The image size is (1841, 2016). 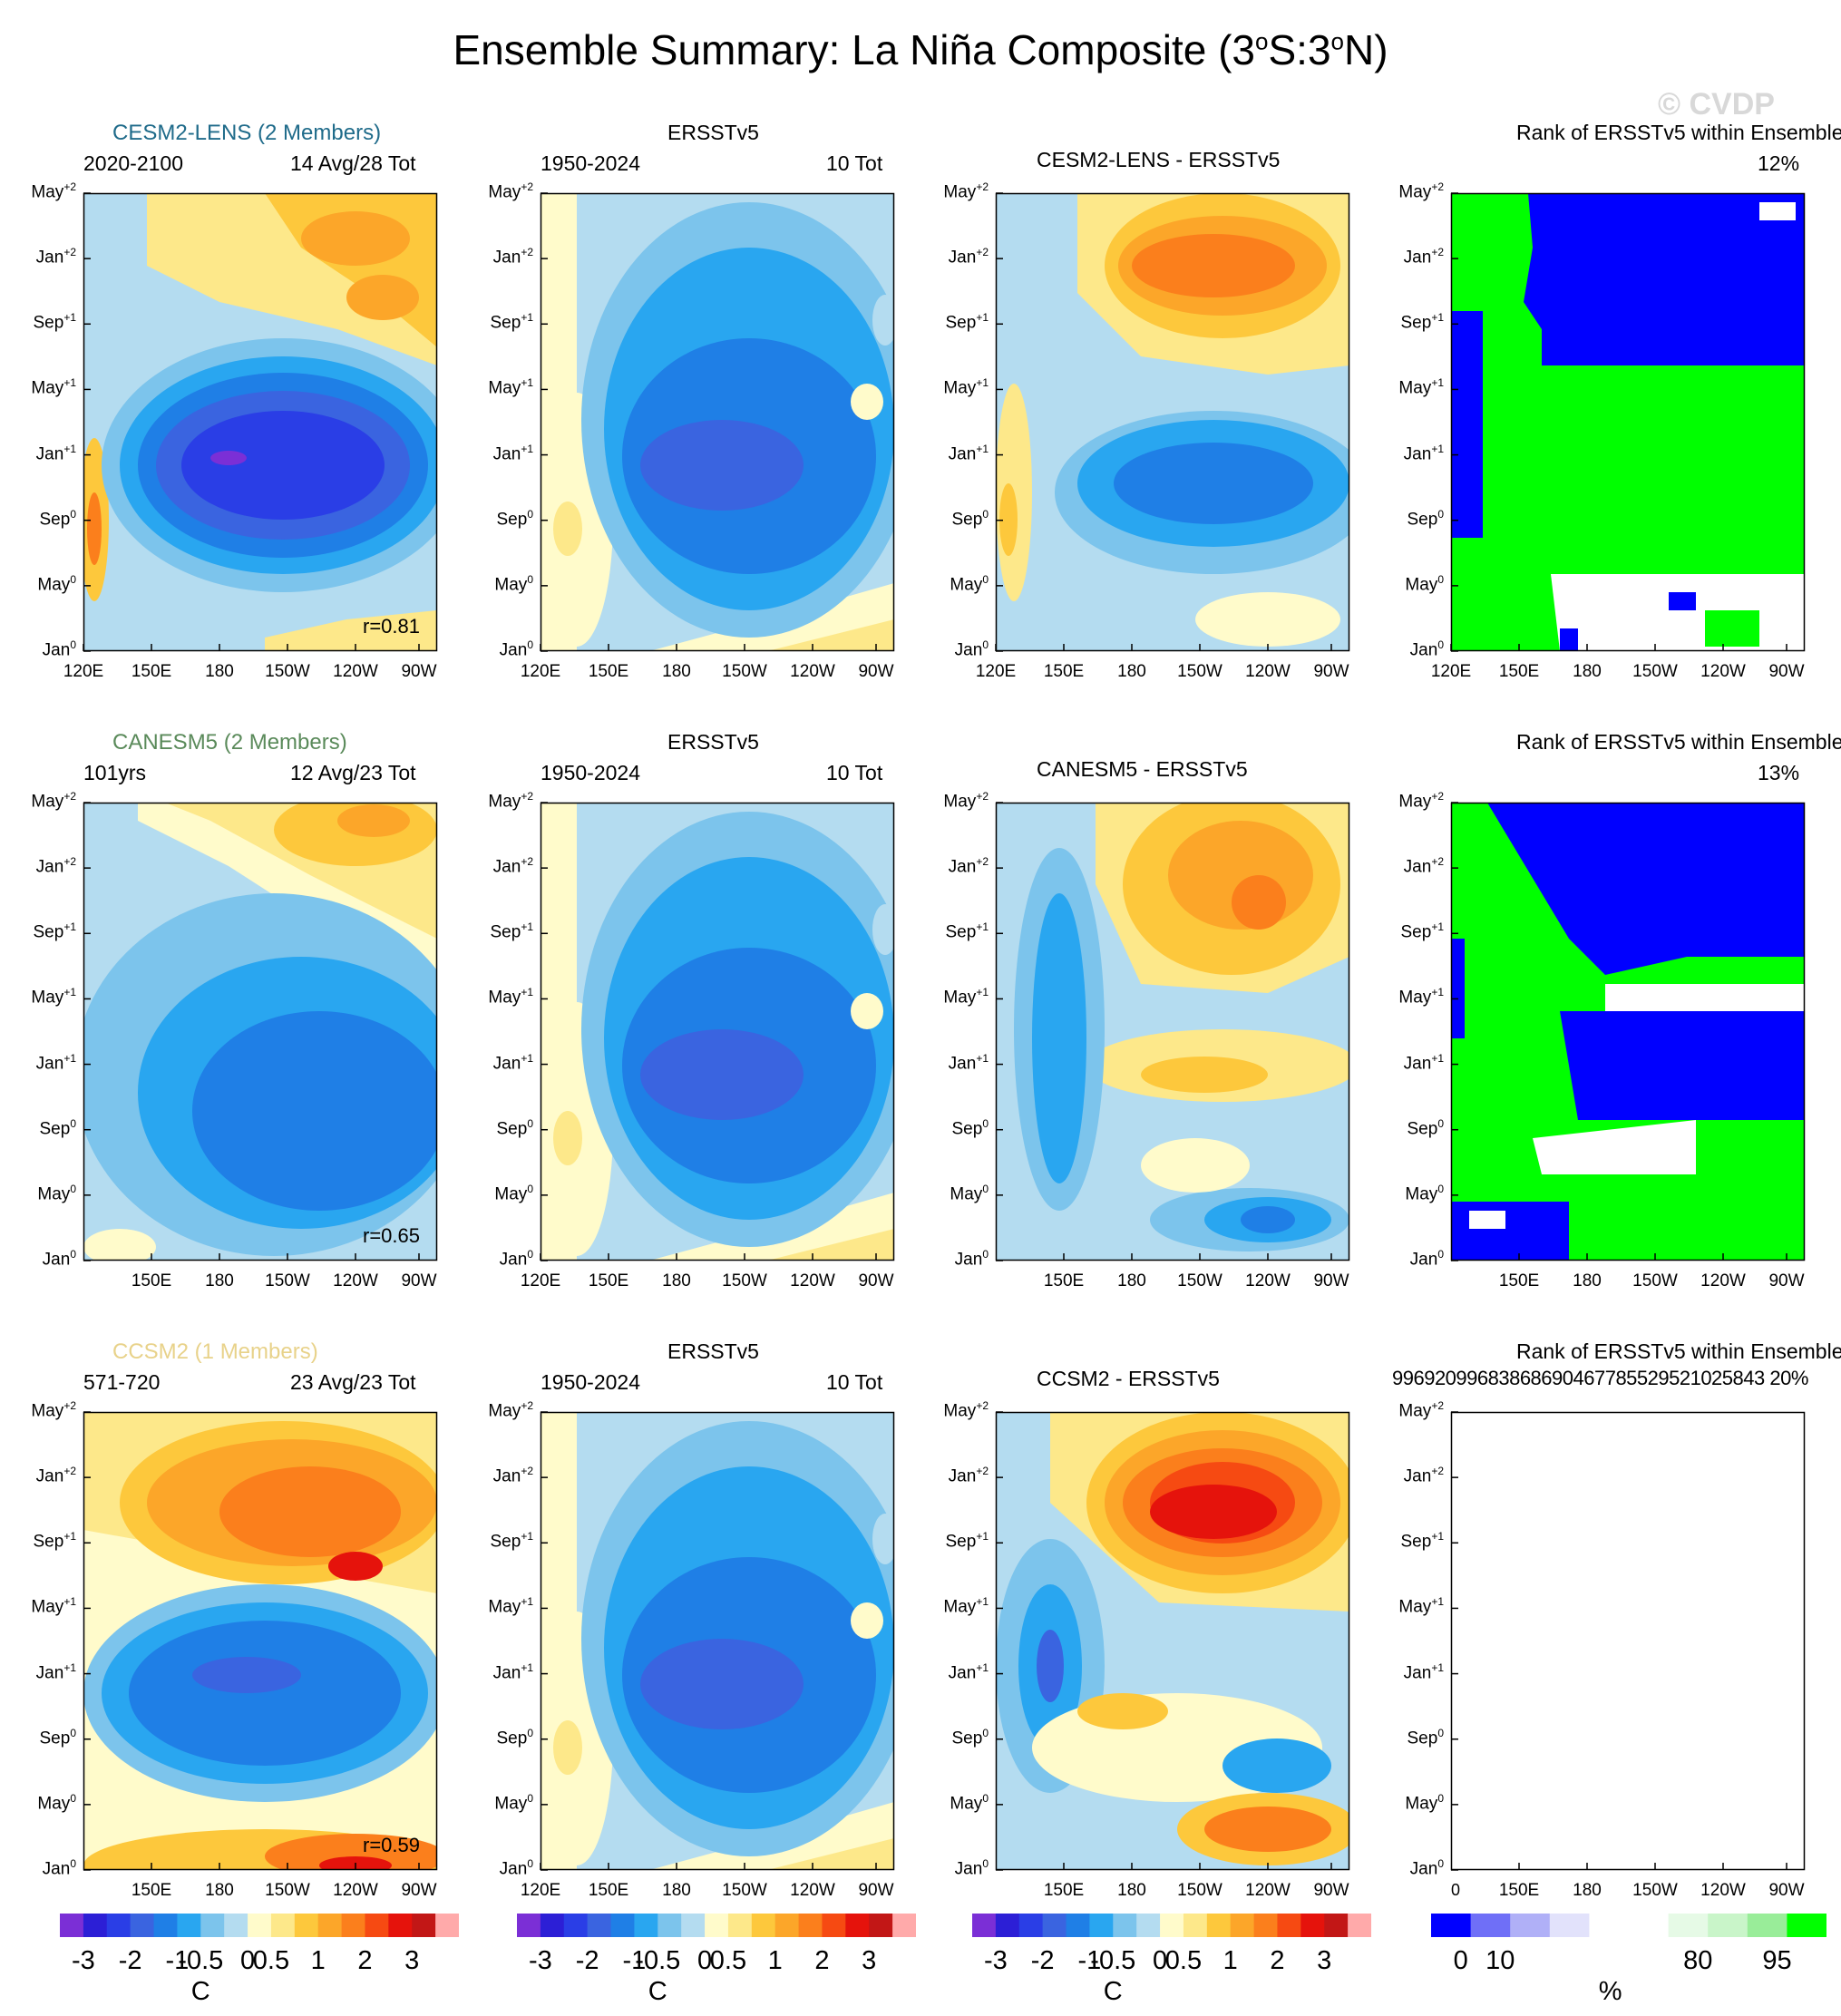 I want to click on difference-title: CESM2-LENS - ERSSTv5, so click(x=1159, y=159).